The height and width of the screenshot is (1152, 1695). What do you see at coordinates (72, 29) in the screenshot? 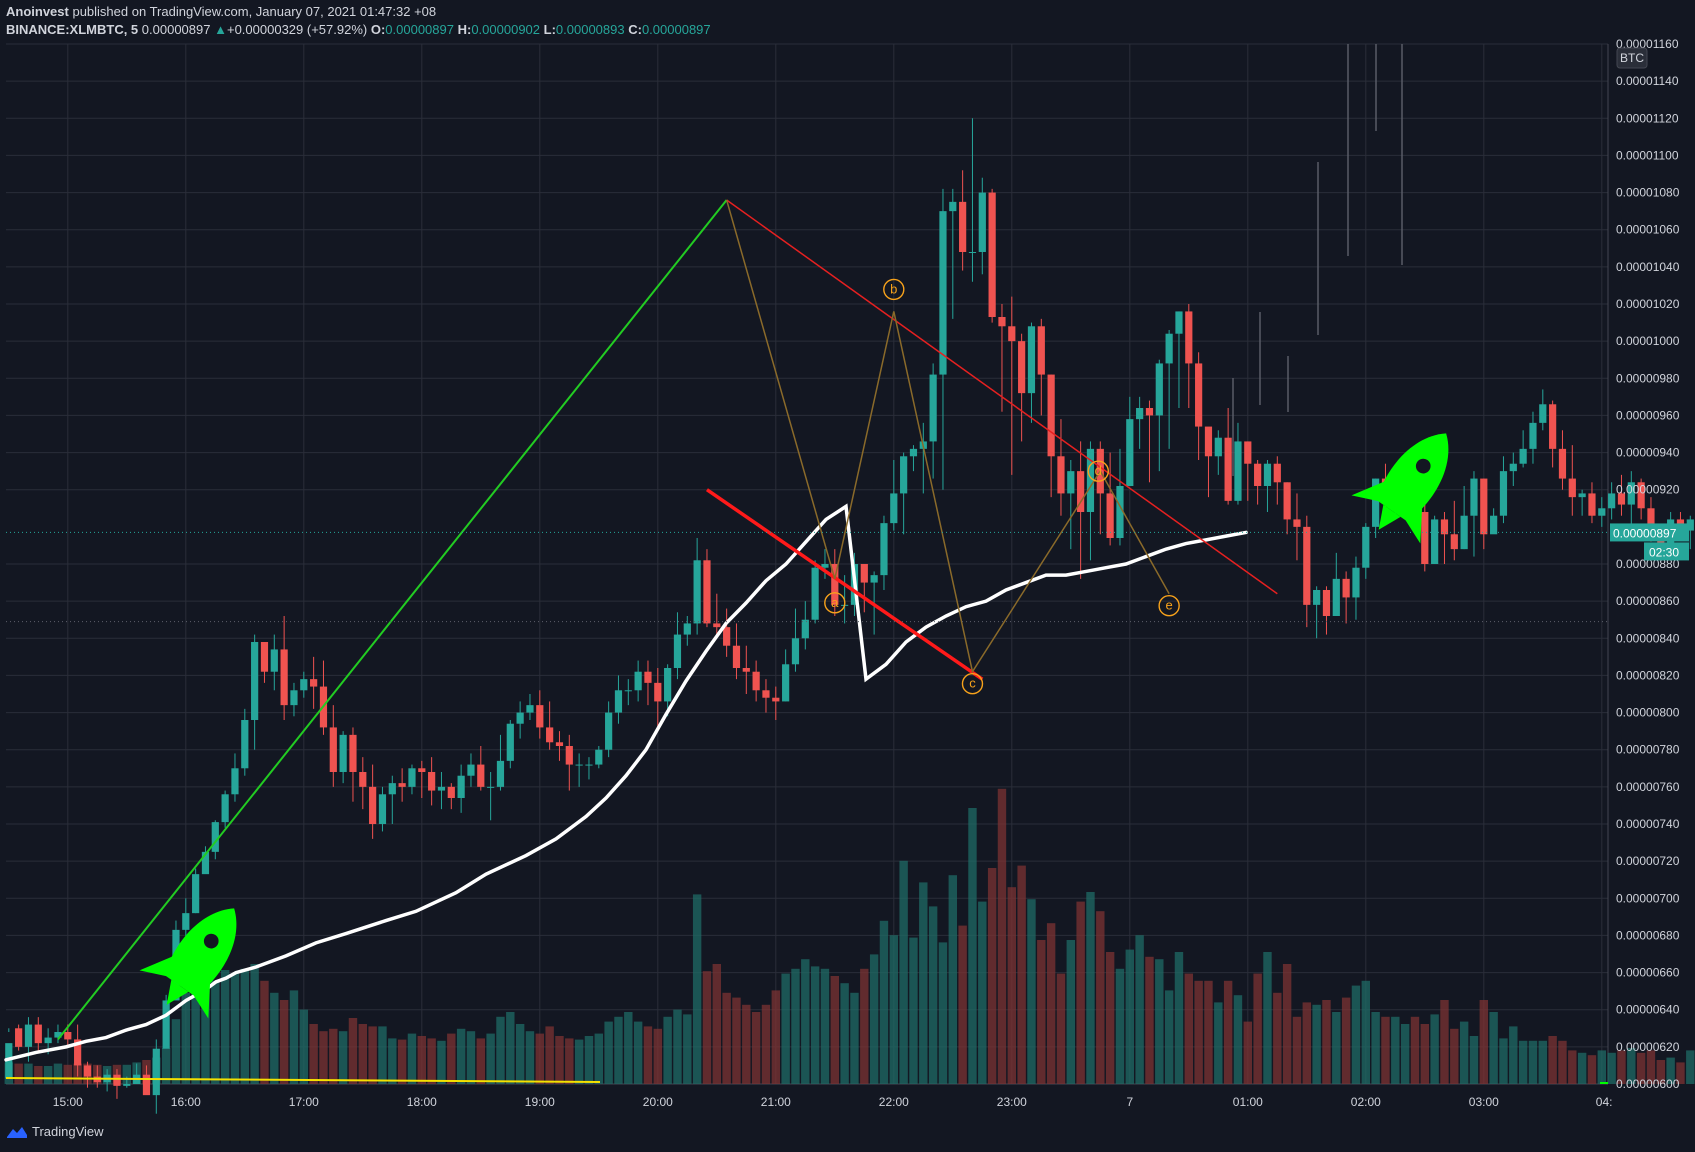
I see `symbol-label: BINANCE:XLMBTC, 5` at bounding box center [72, 29].